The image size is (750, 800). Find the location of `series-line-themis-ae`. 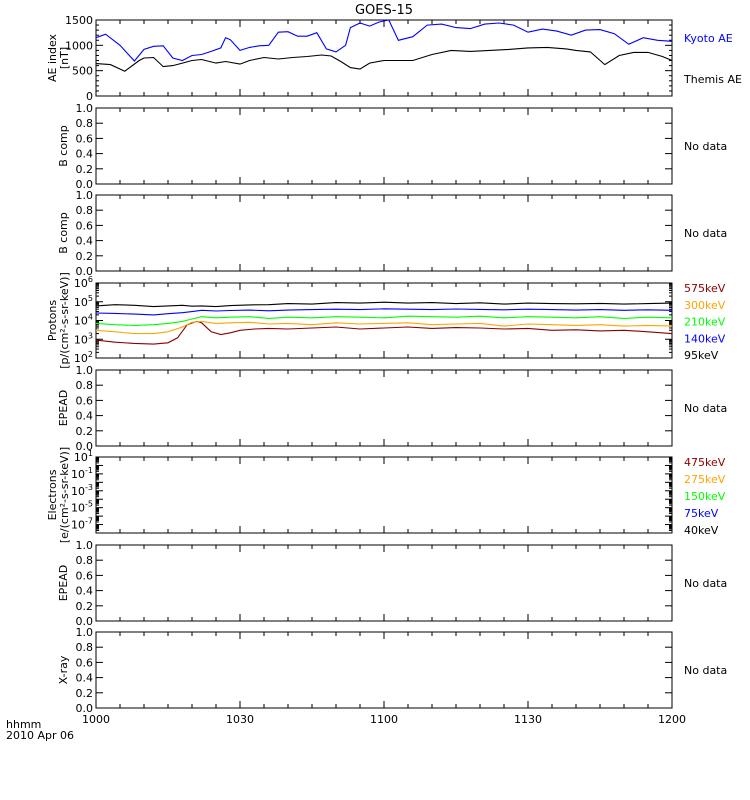

series-line-themis-ae is located at coordinates (384, 59).